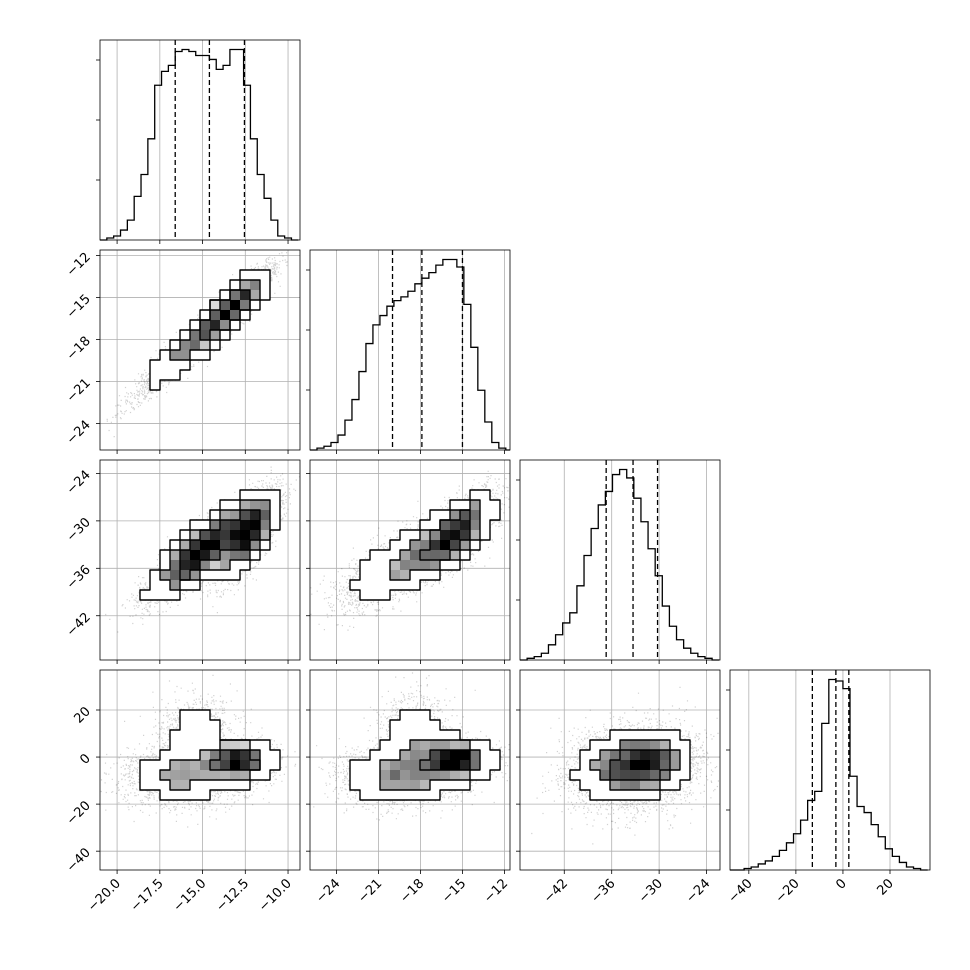 This screenshot has height=970, width=970. I want to click on histogram-step, so click(829, 774).